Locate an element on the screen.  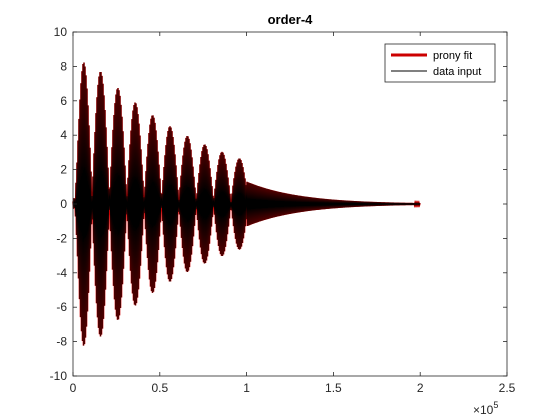
x-tick-label: 1 is located at coordinates (246, 388).